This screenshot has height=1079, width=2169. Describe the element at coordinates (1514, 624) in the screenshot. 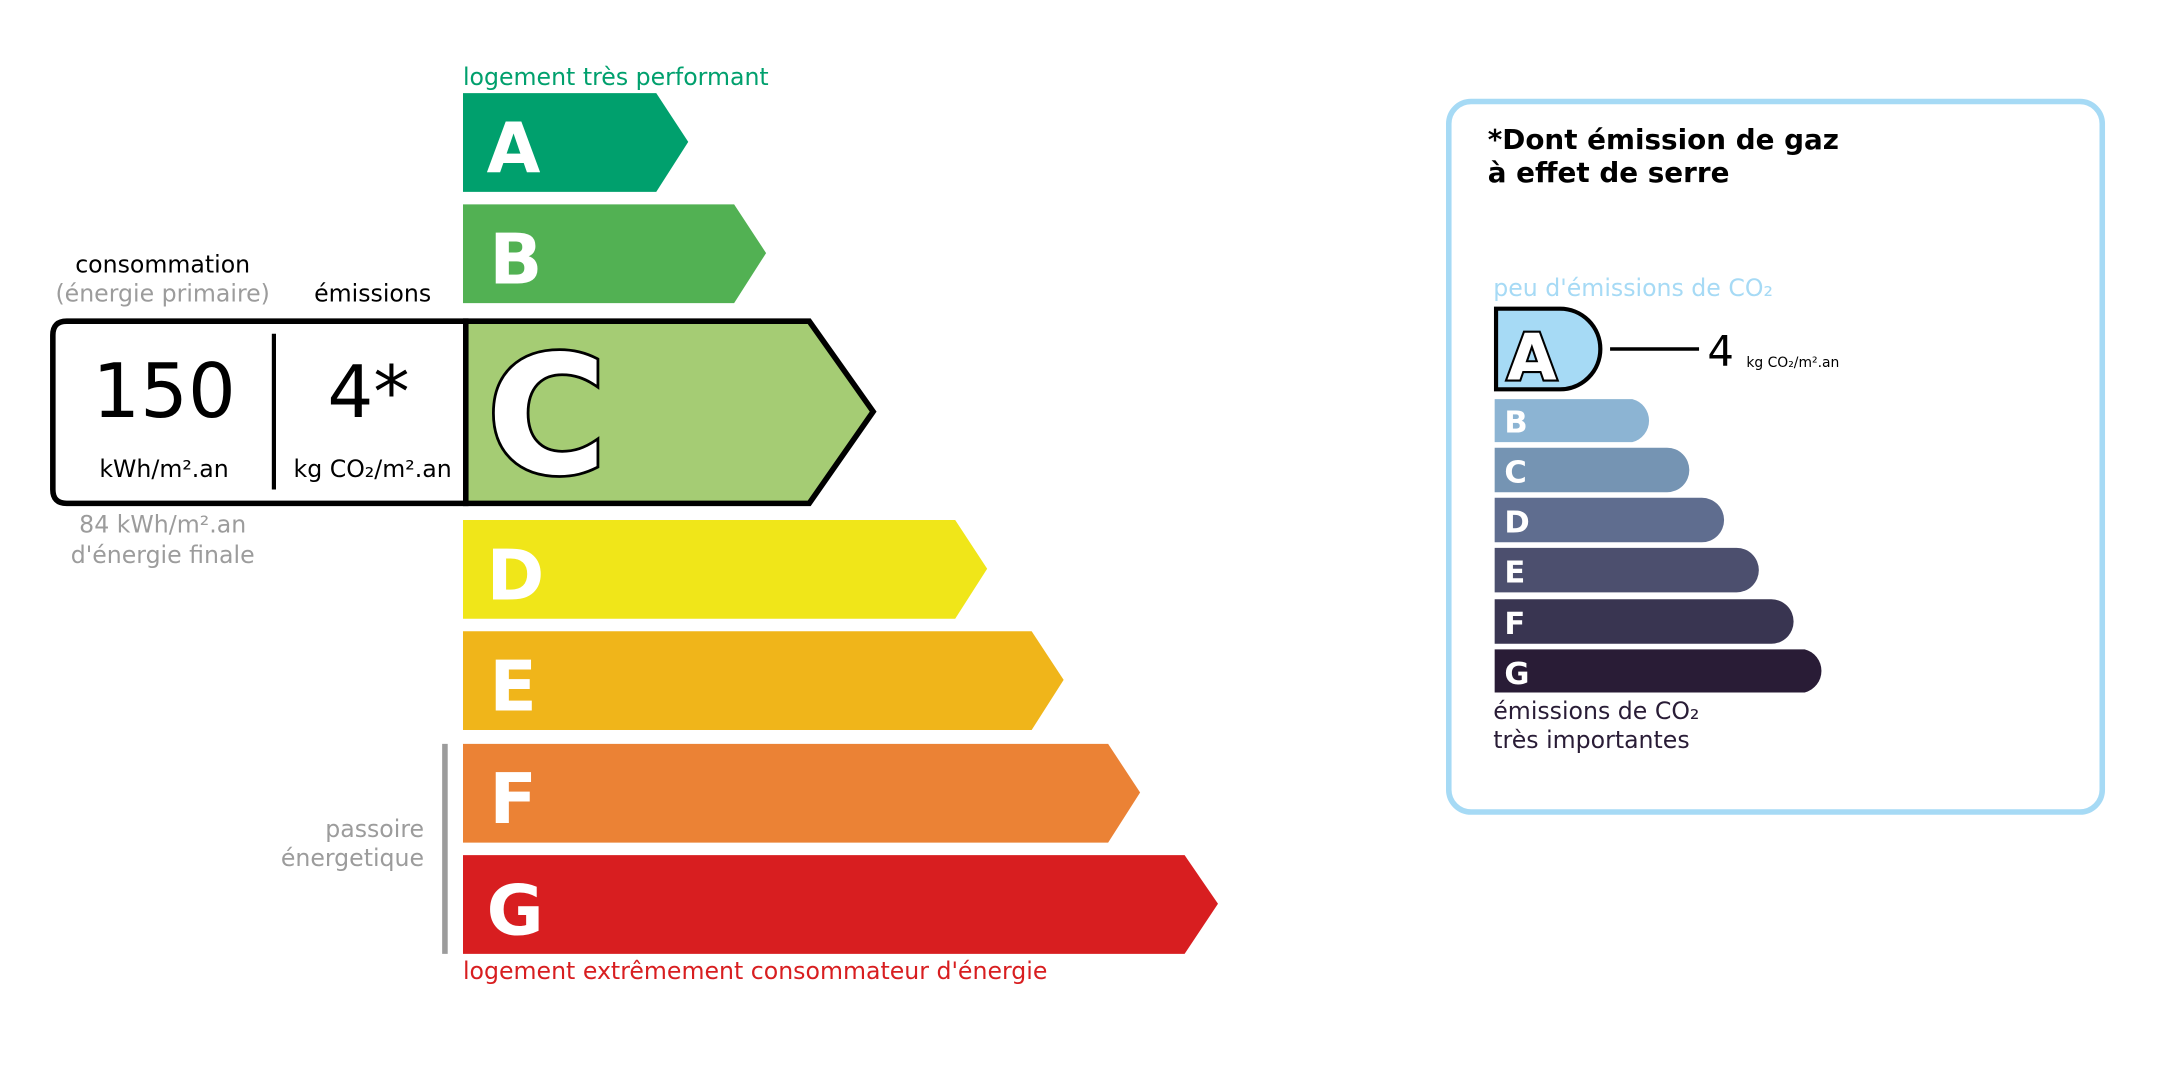

I see `ges-letter-f: F` at that location.